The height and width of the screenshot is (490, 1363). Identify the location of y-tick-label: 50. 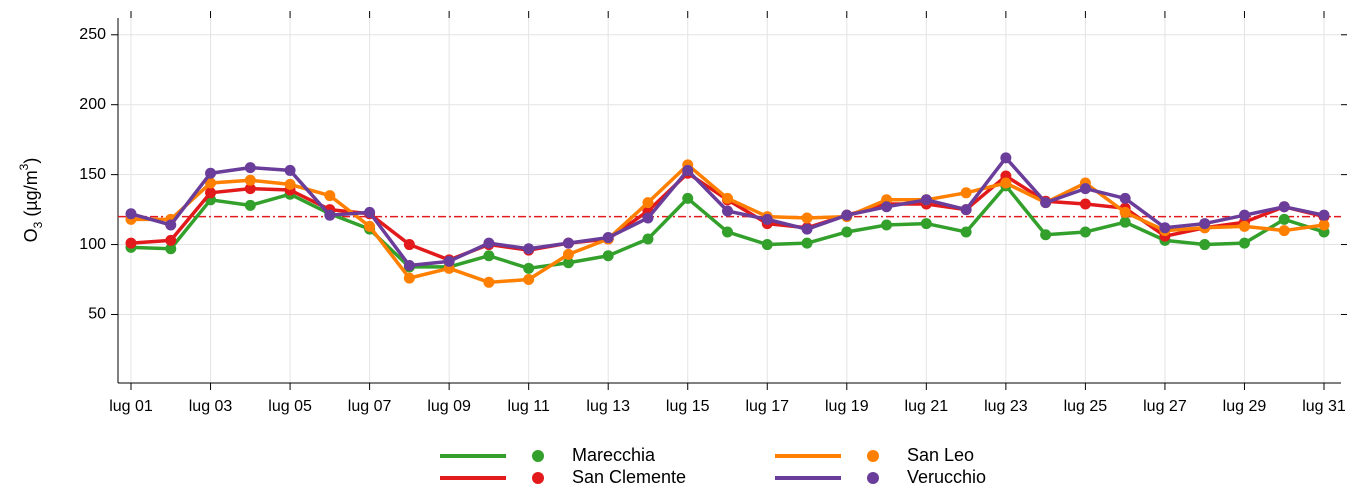
(97, 314).